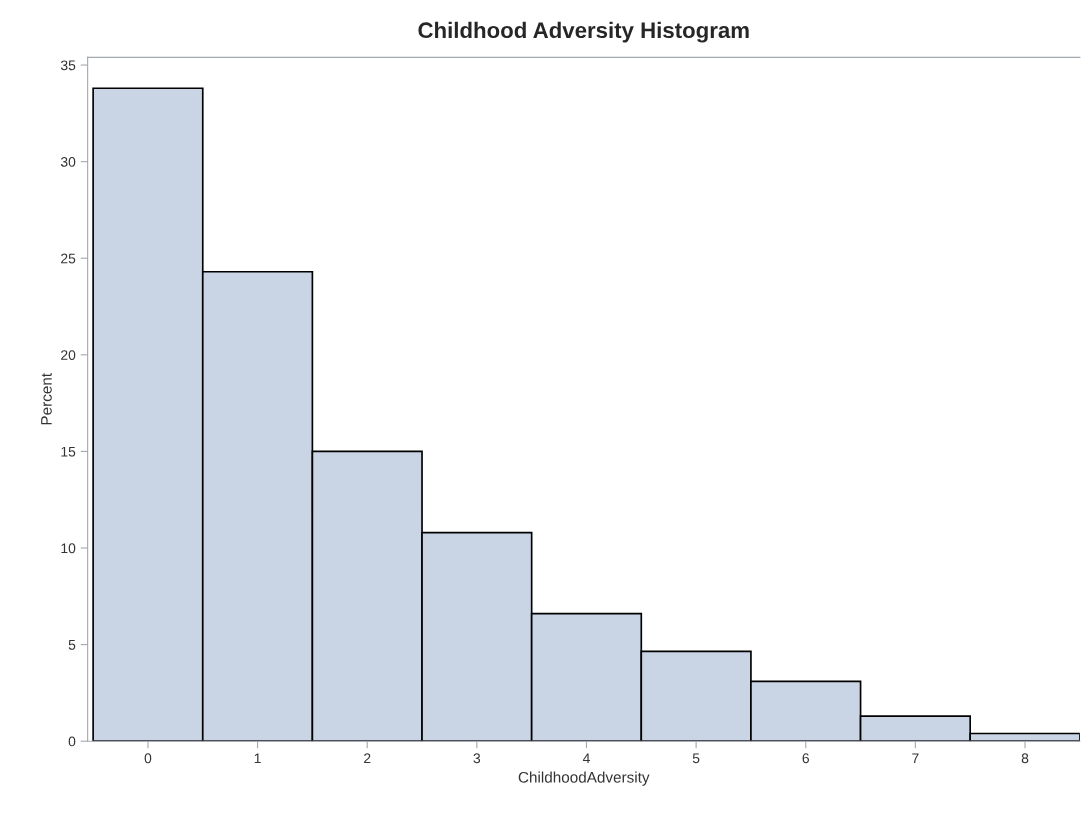 The image size is (1082, 819). I want to click on y-tick-label: 35, so click(68, 65).